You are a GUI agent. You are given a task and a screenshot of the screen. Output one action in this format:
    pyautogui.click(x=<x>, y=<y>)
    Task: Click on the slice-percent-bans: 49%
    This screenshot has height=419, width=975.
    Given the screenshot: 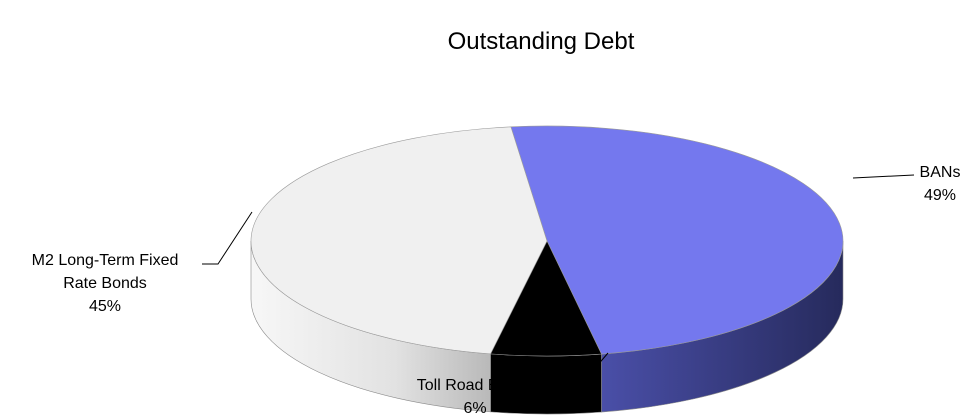 What is the action you would take?
    pyautogui.click(x=940, y=195)
    